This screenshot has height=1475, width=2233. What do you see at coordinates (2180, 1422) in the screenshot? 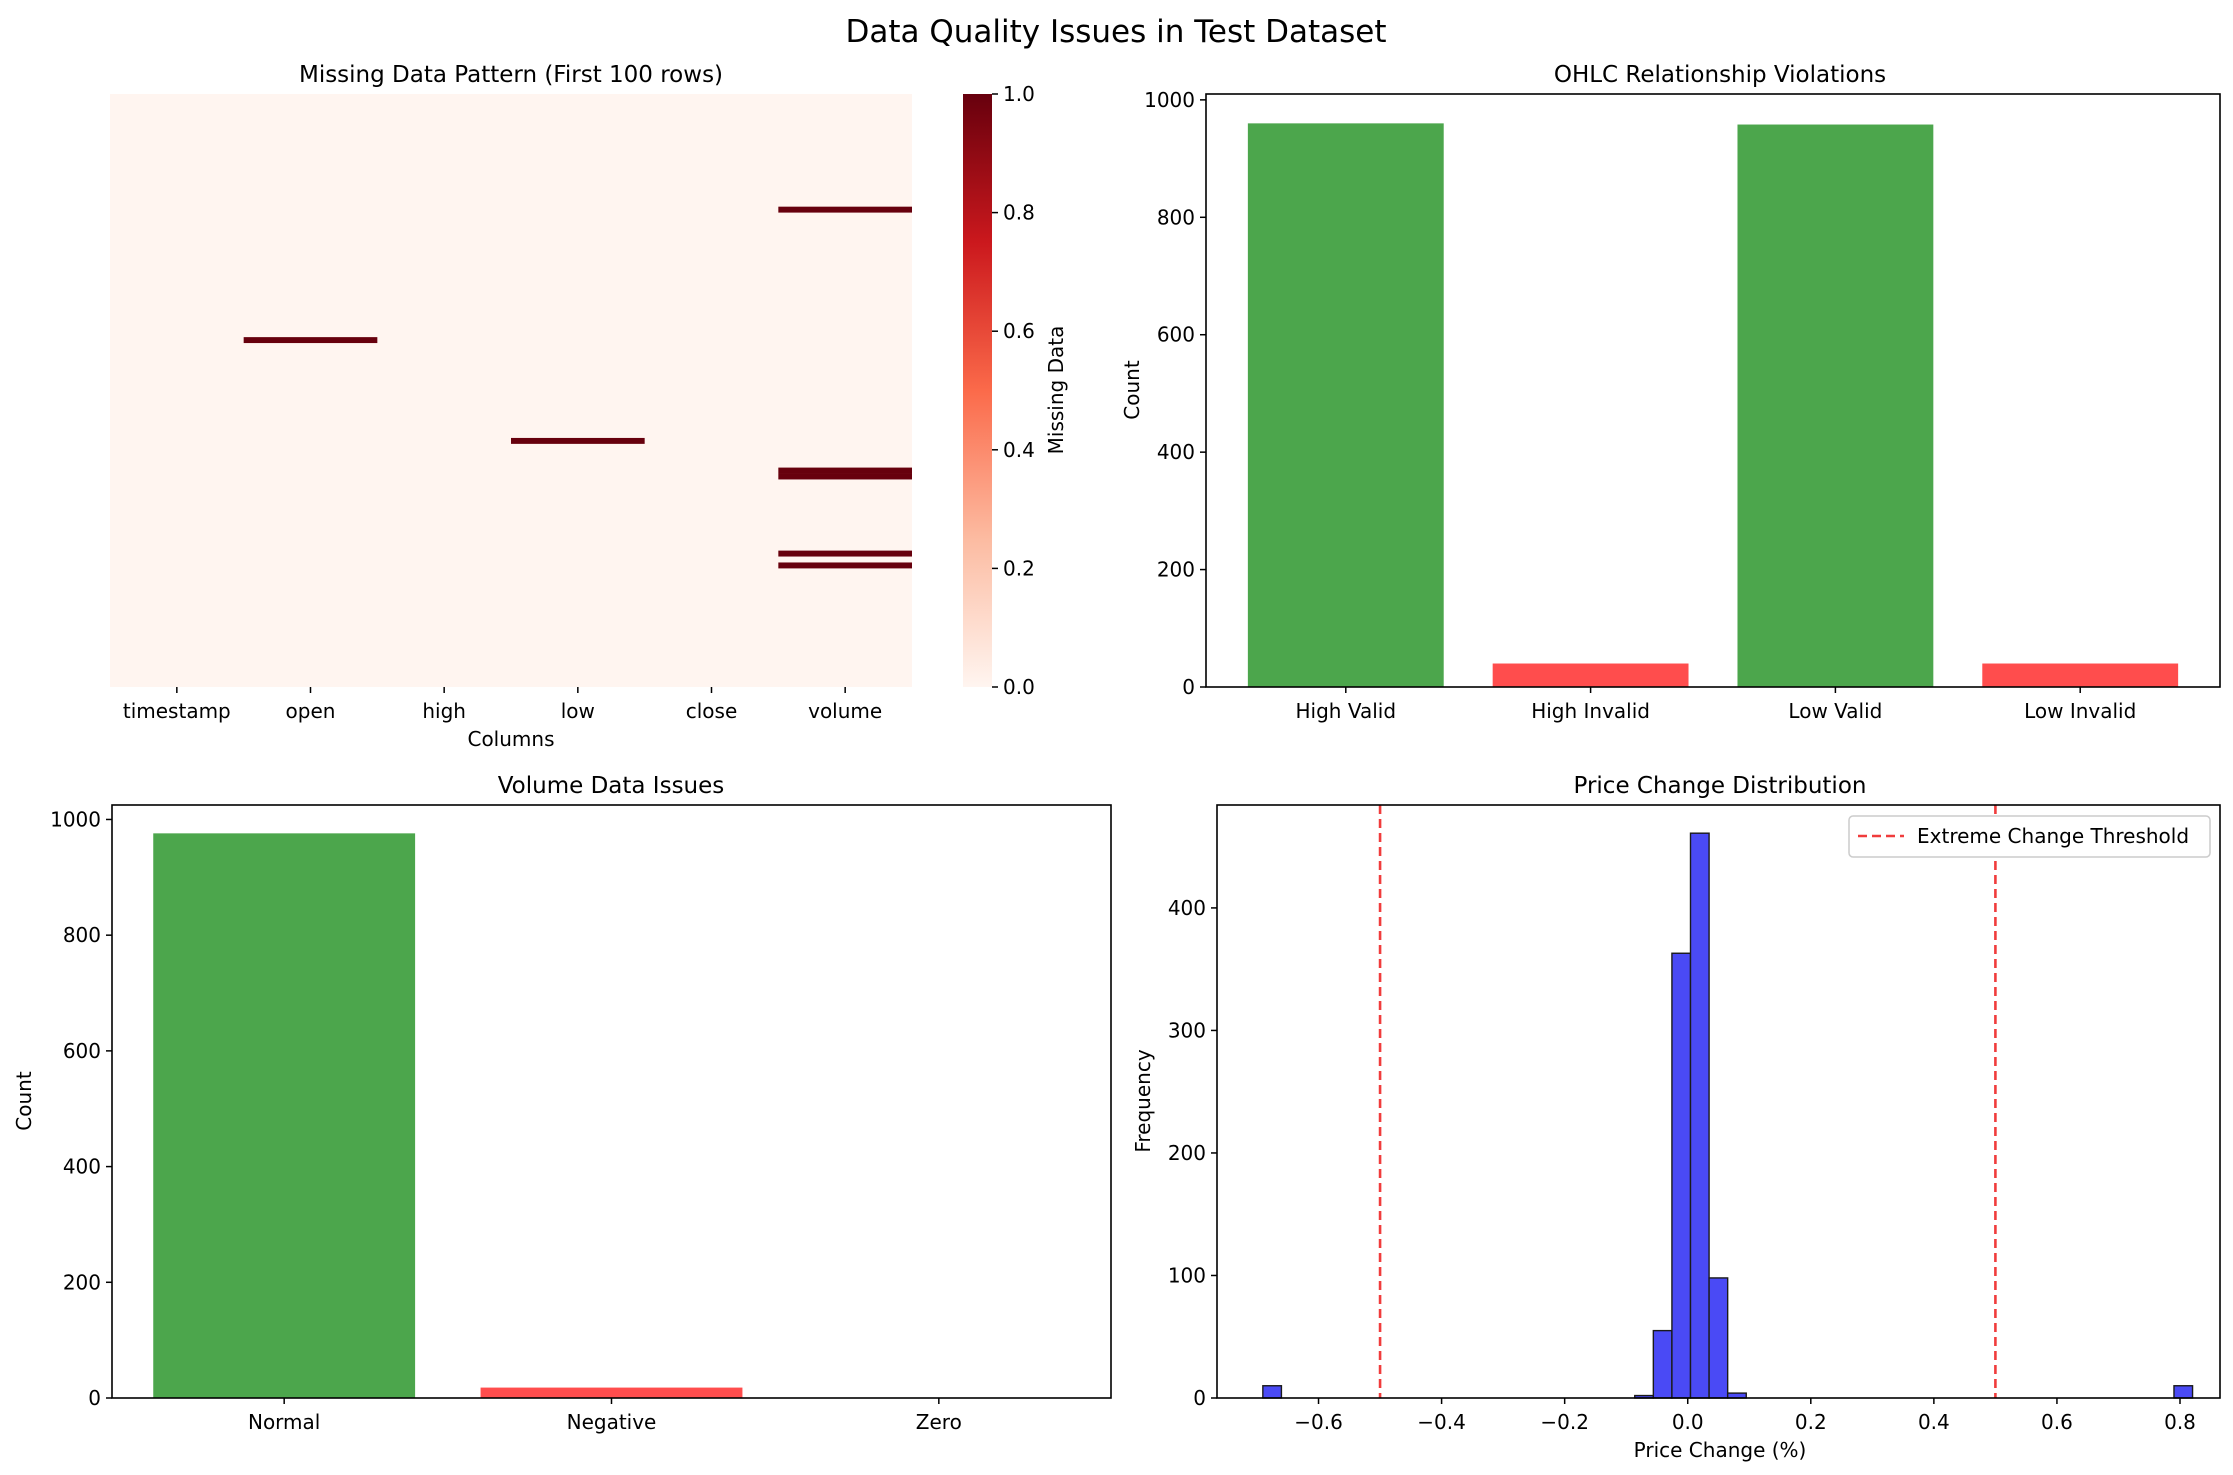
I see `x-tick-label: 0.8` at bounding box center [2180, 1422].